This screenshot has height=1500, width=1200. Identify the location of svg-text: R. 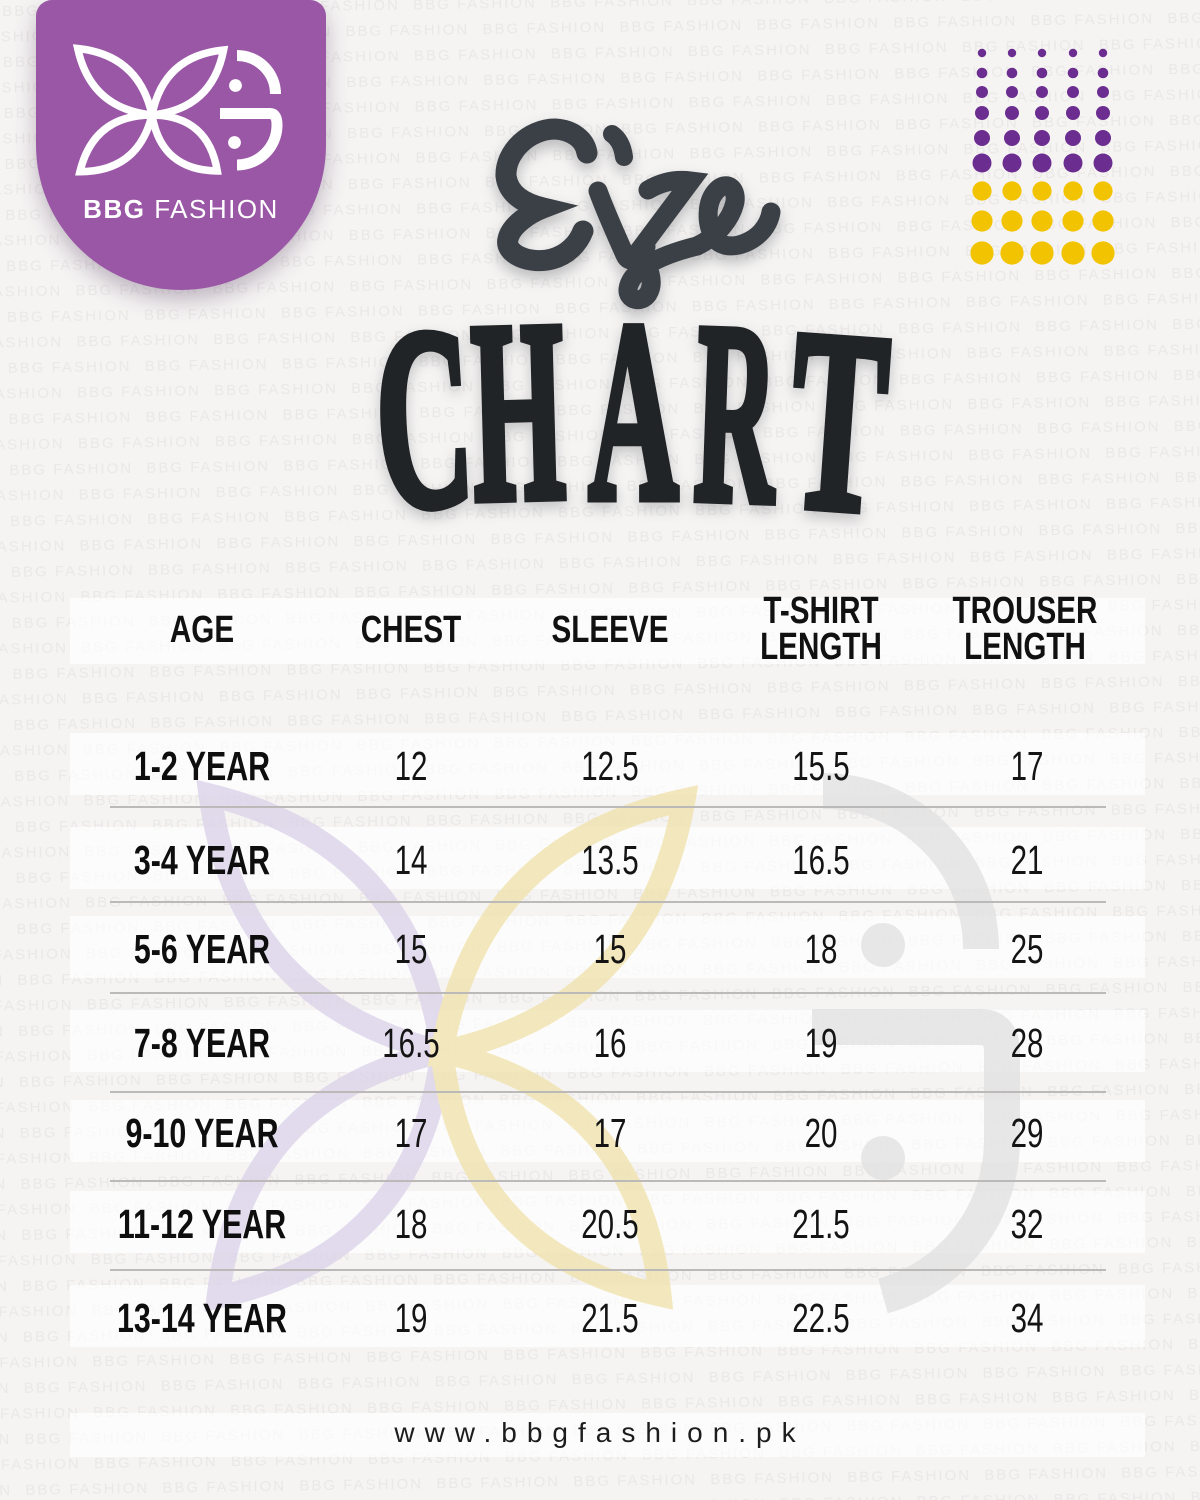
(737, 410).